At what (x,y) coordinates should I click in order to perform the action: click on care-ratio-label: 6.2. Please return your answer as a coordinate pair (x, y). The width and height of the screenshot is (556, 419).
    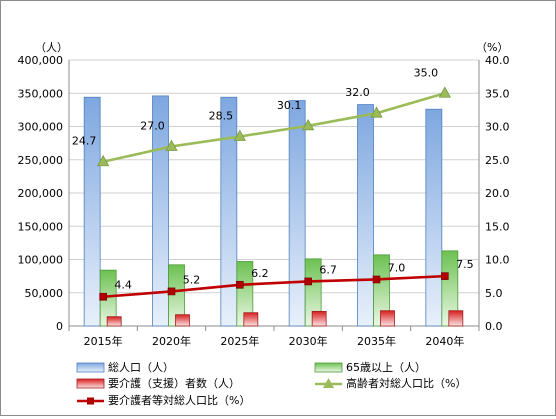
    Looking at the image, I should click on (260, 273).